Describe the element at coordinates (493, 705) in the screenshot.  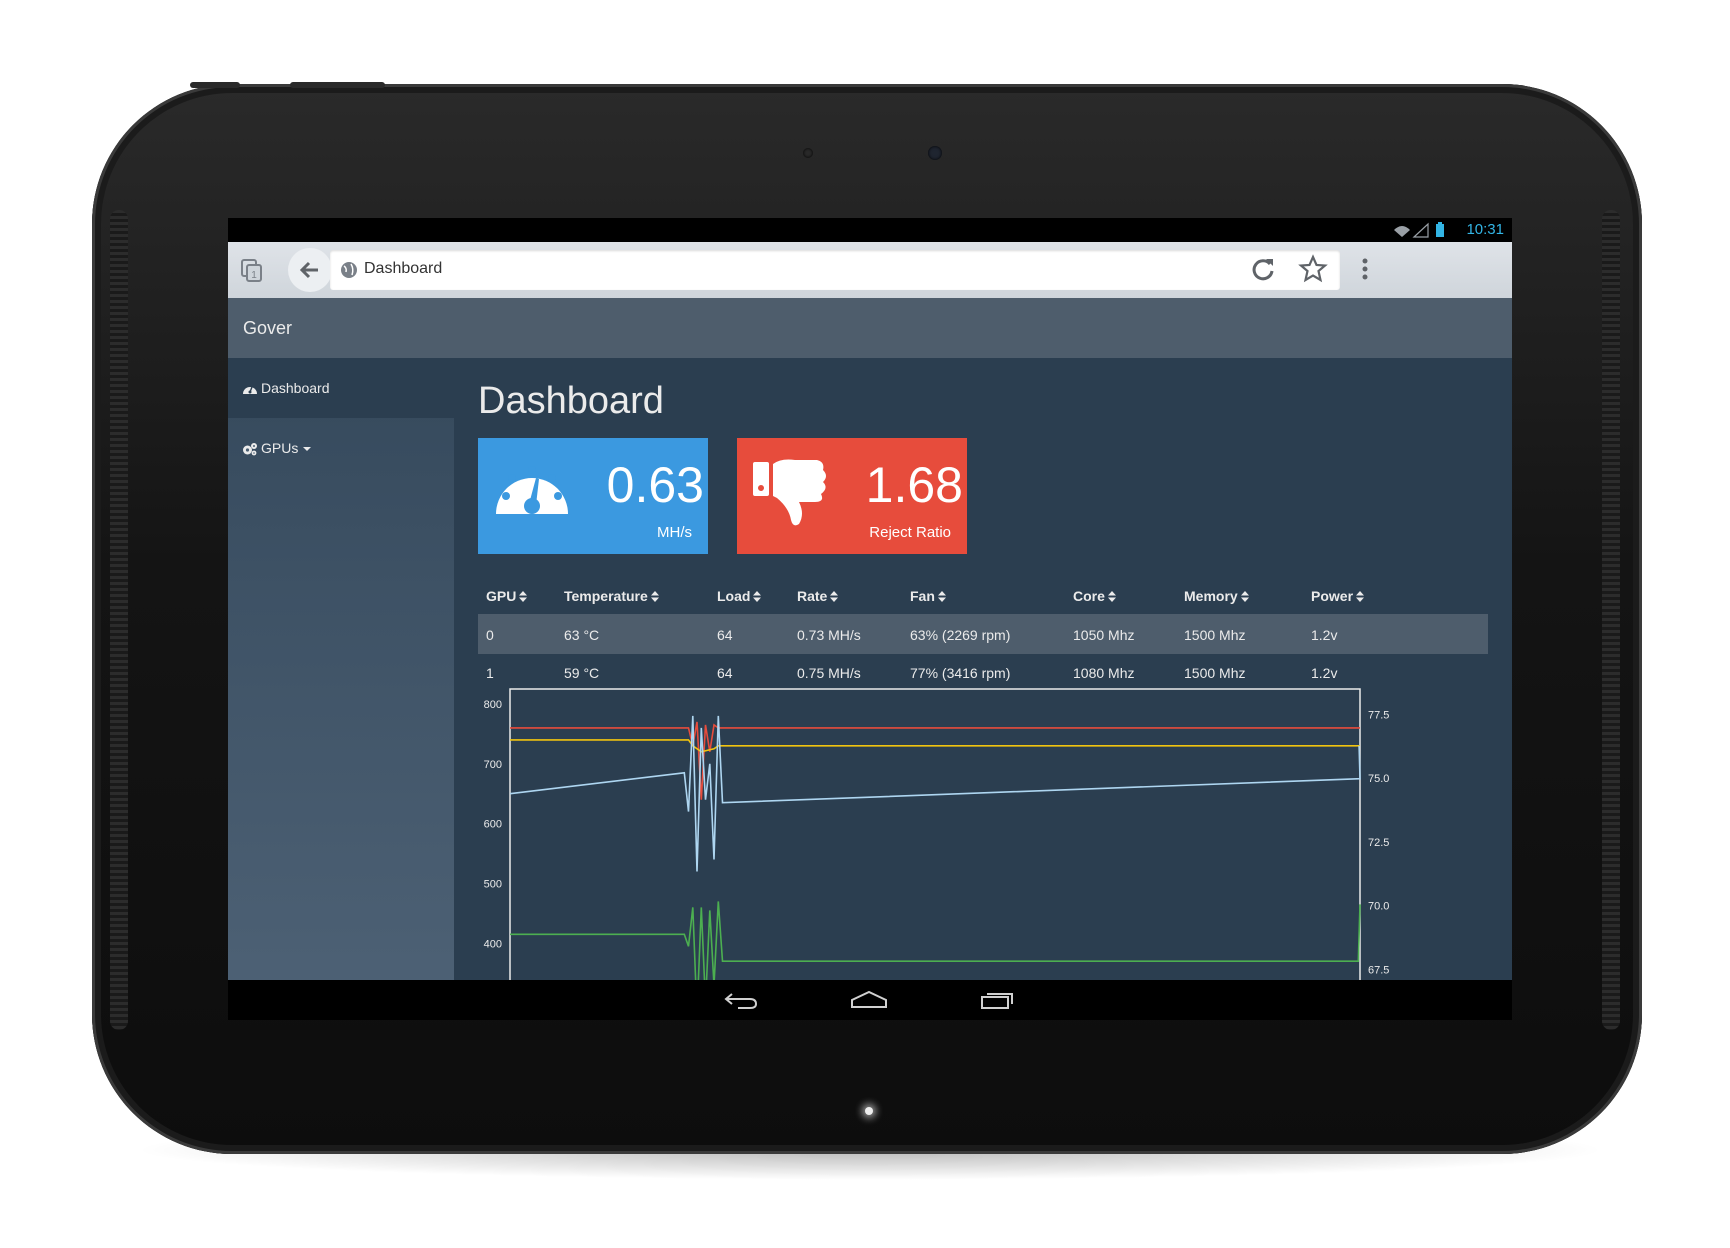
I see `y-left-tick-label: 800` at that location.